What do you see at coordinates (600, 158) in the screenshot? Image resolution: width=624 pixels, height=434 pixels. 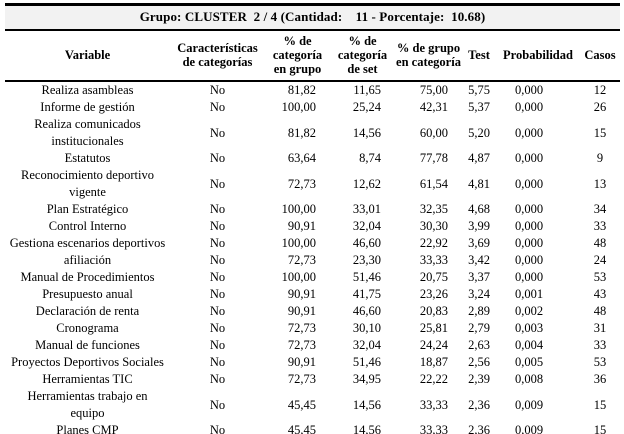 I see `cell-casos: 9` at bounding box center [600, 158].